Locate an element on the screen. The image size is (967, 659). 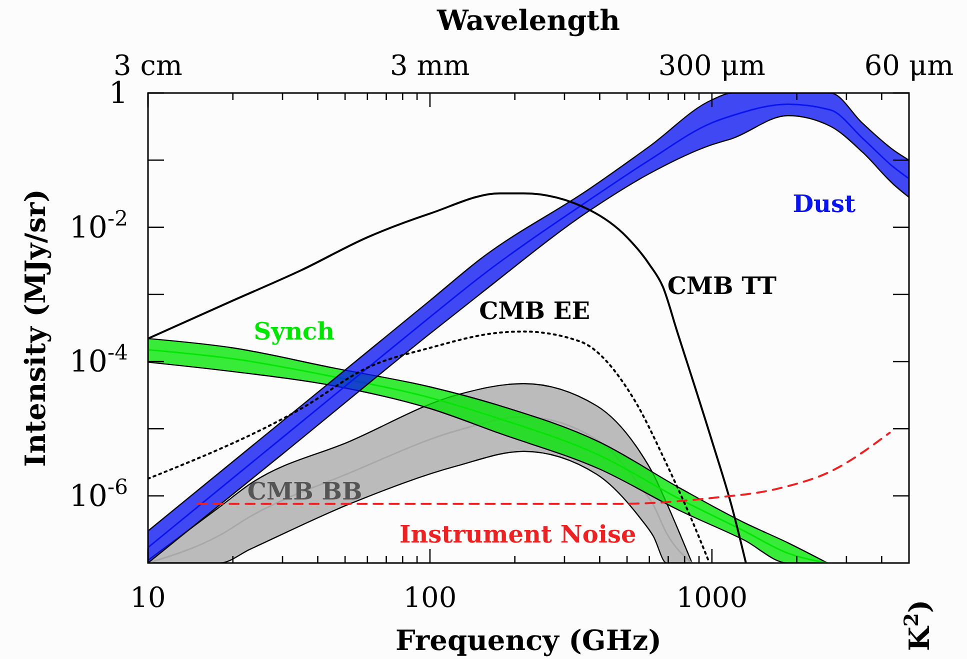
y-tick-label: 10$^{-2}$ is located at coordinates (98, 226).